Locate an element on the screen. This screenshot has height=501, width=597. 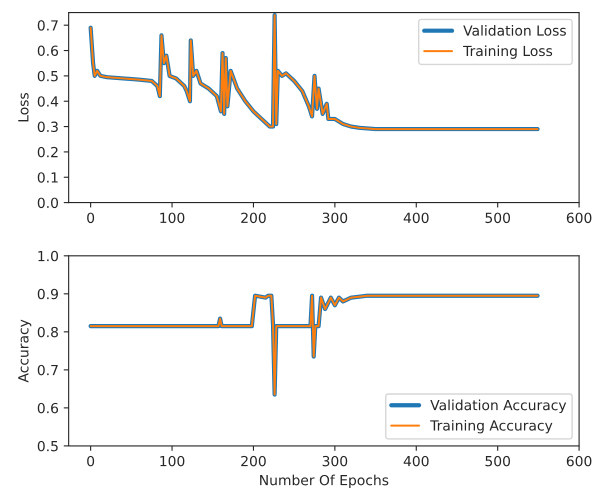
y-tick-label: 0.4 is located at coordinates (48, 101).